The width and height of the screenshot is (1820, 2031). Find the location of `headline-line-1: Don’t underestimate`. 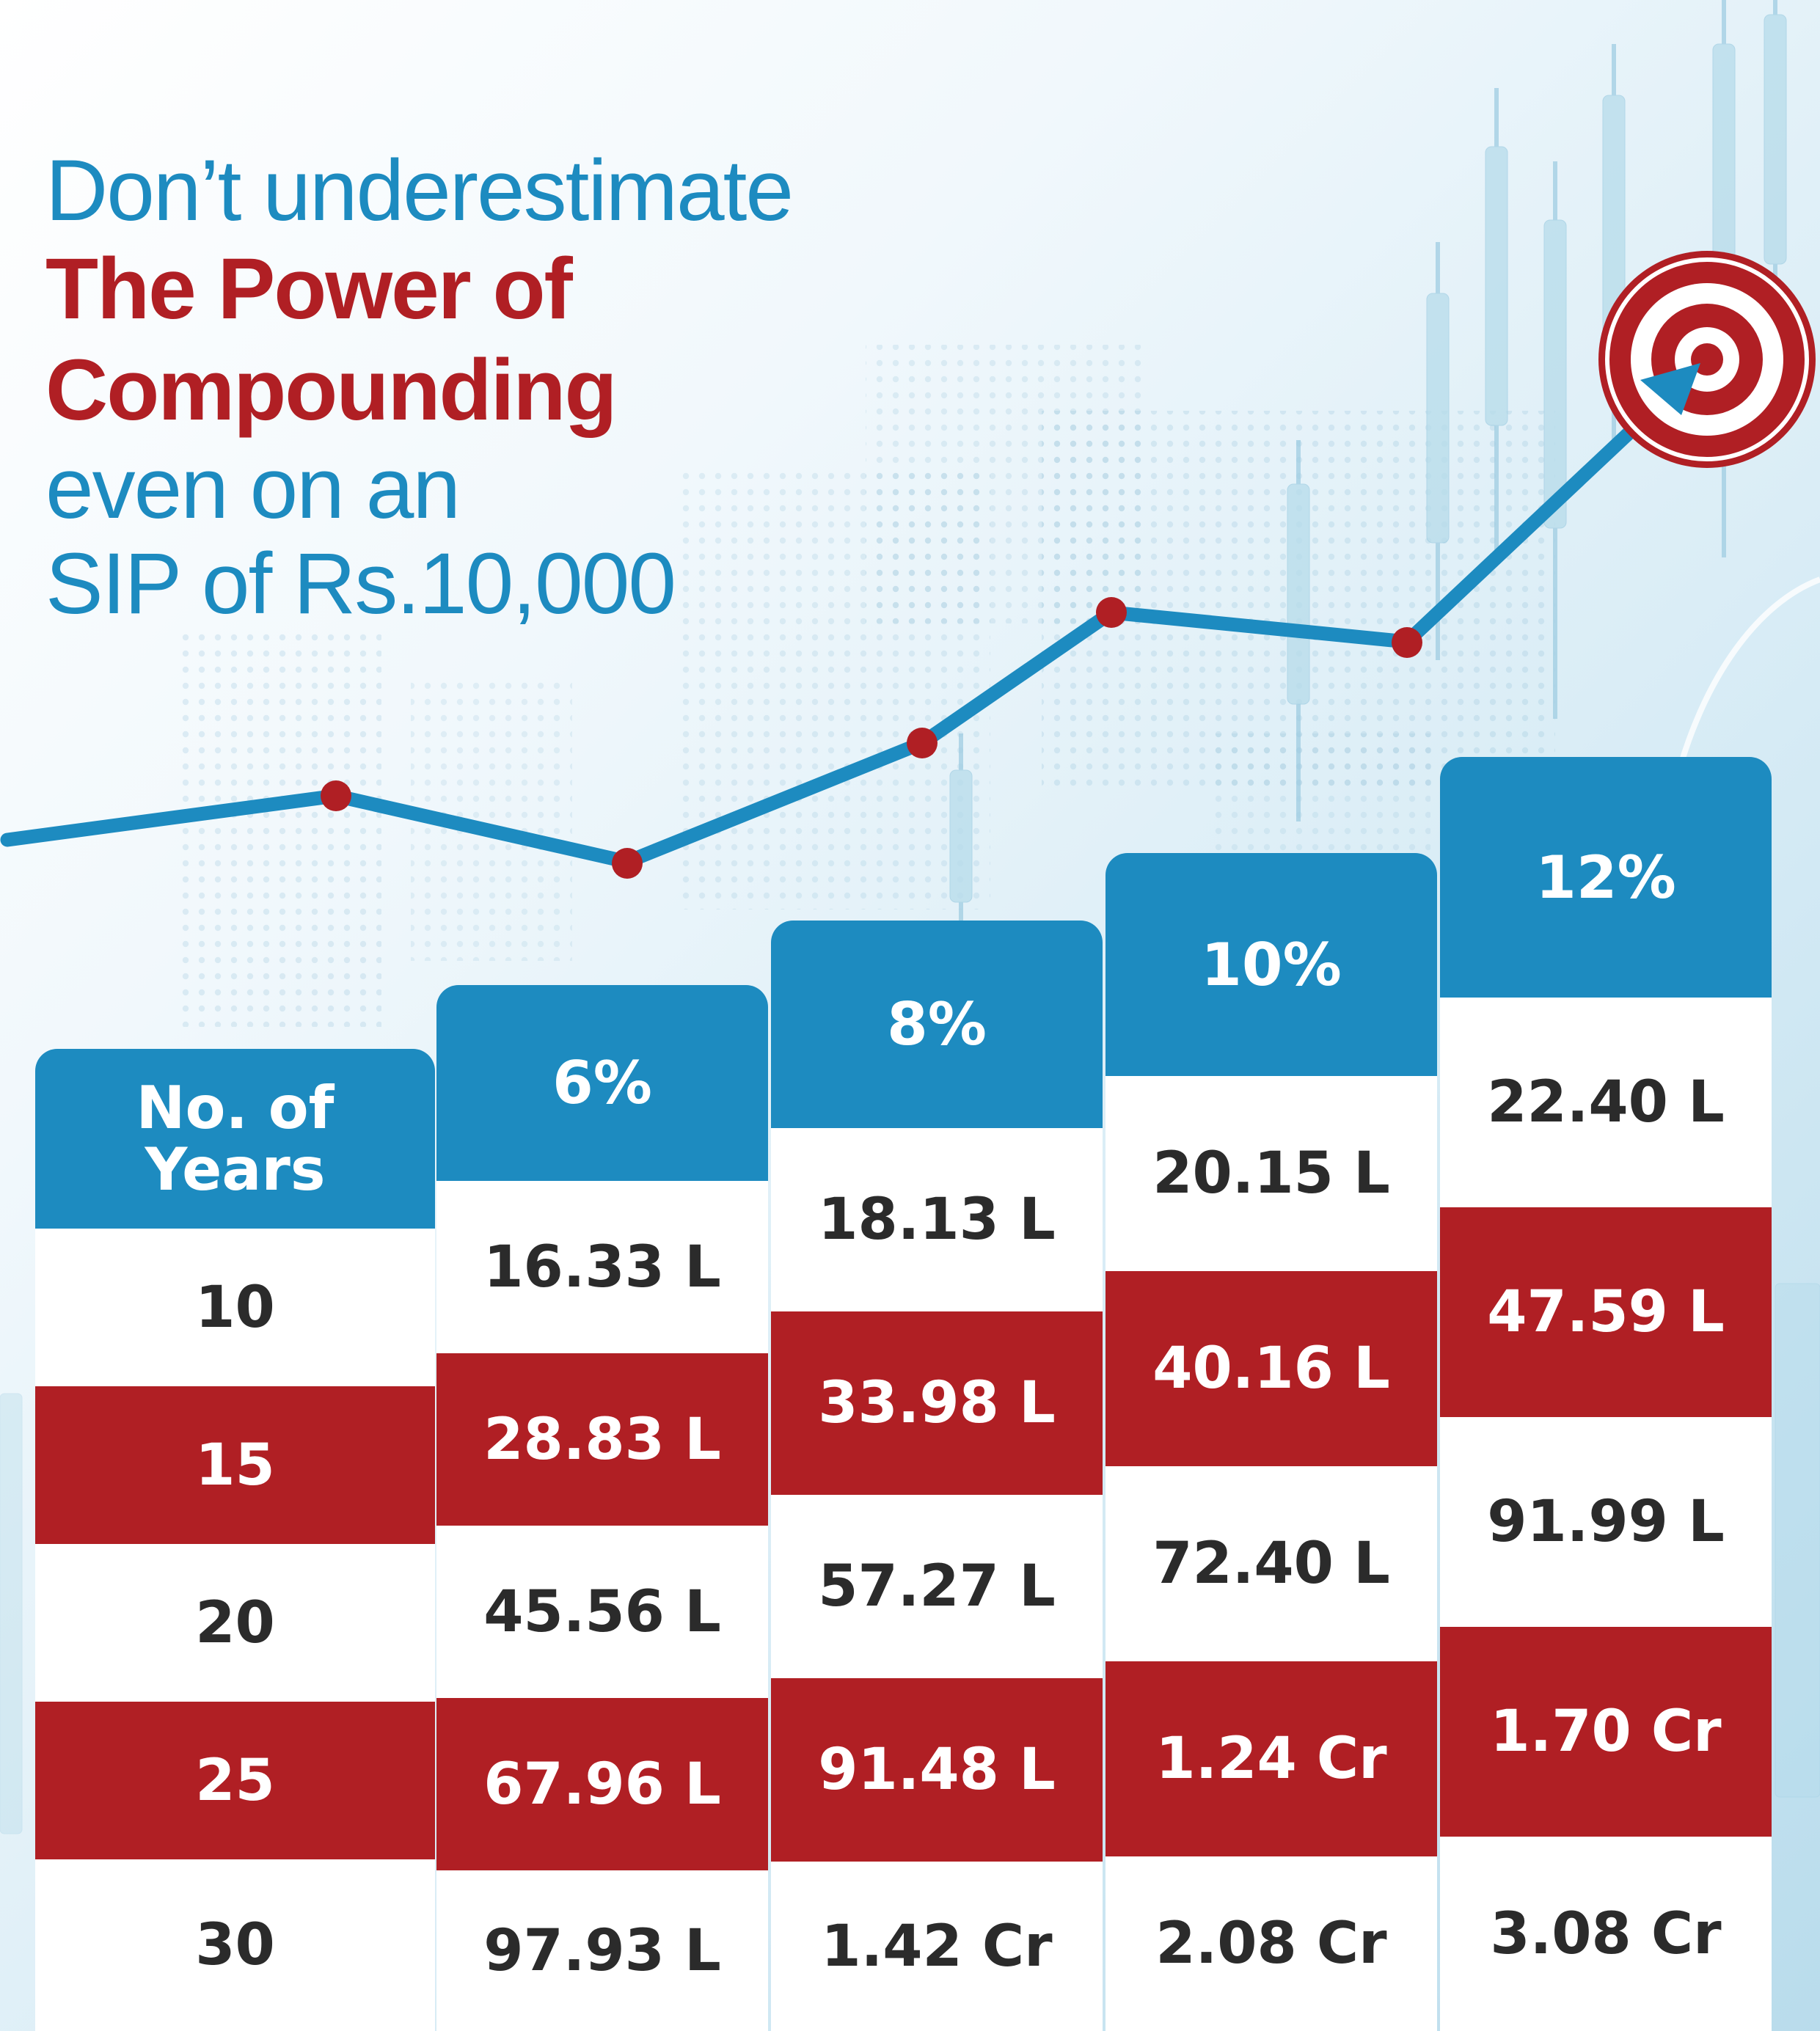

headline-line-1: Don’t underestimate is located at coordinates (420, 191).